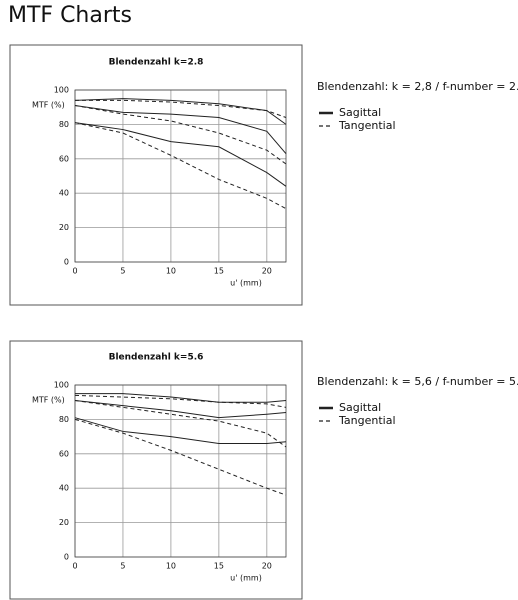 The height and width of the screenshot is (600, 518). I want to click on chart-title: Blendenzahl k=2.8, so click(156, 63).